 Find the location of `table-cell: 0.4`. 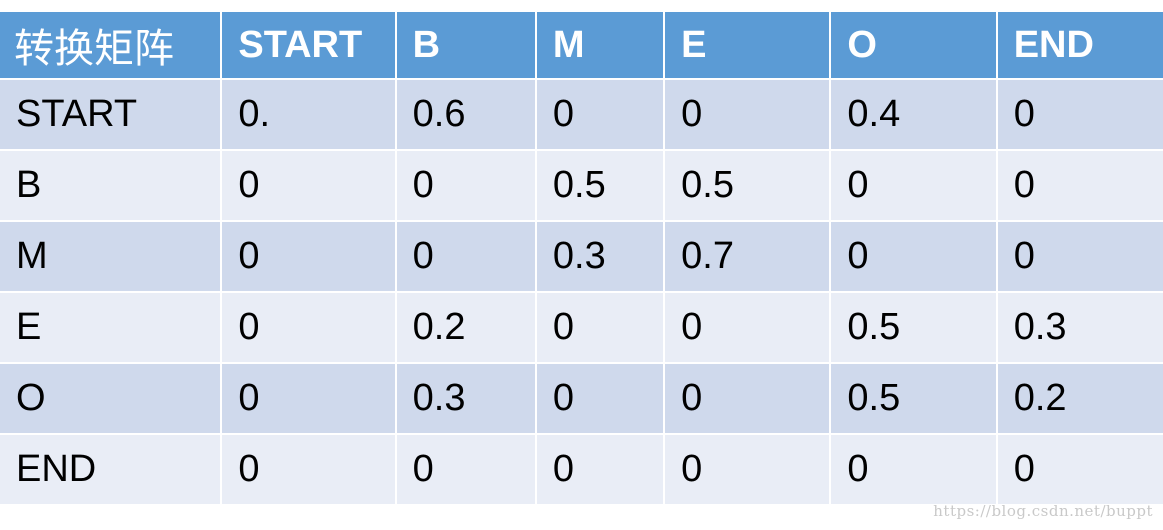

table-cell: 0.4 is located at coordinates (913, 114).